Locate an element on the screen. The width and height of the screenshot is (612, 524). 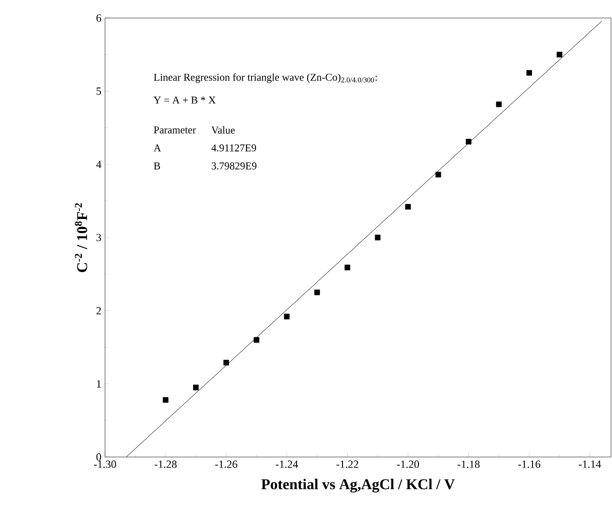
y-tick-label: 4 is located at coordinates (99, 164).